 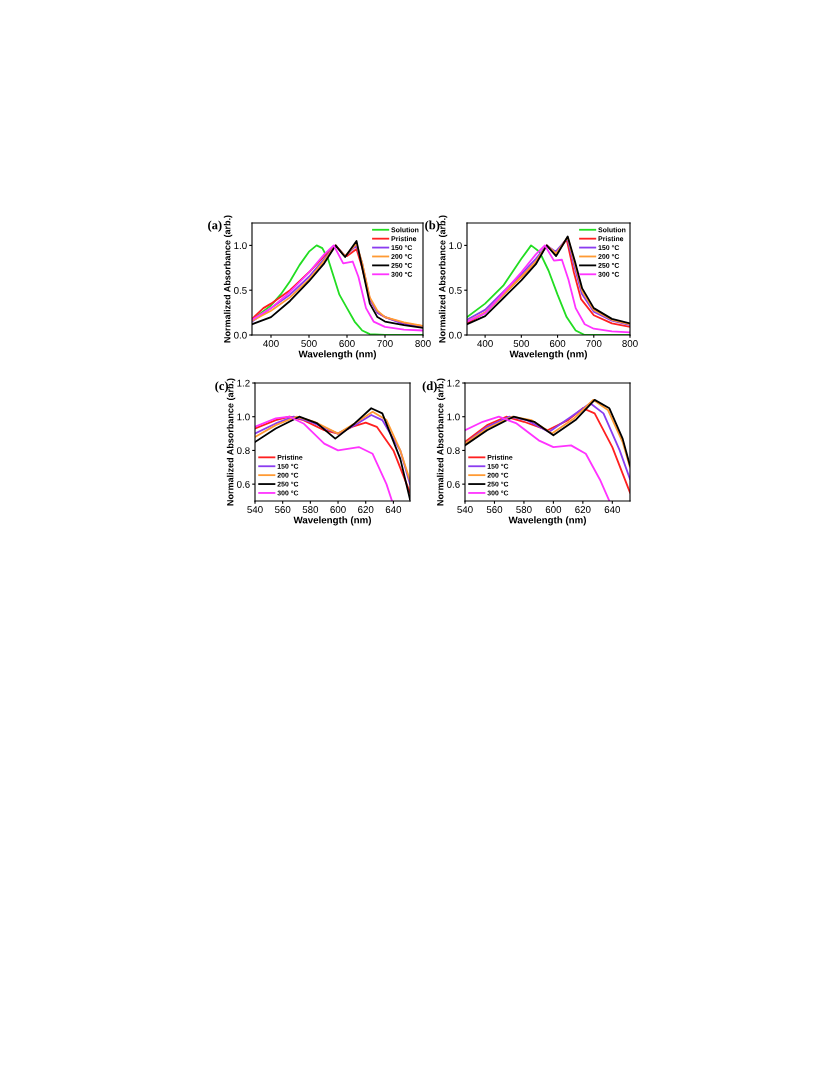 I want to click on chart-title: (c), so click(x=222, y=387).